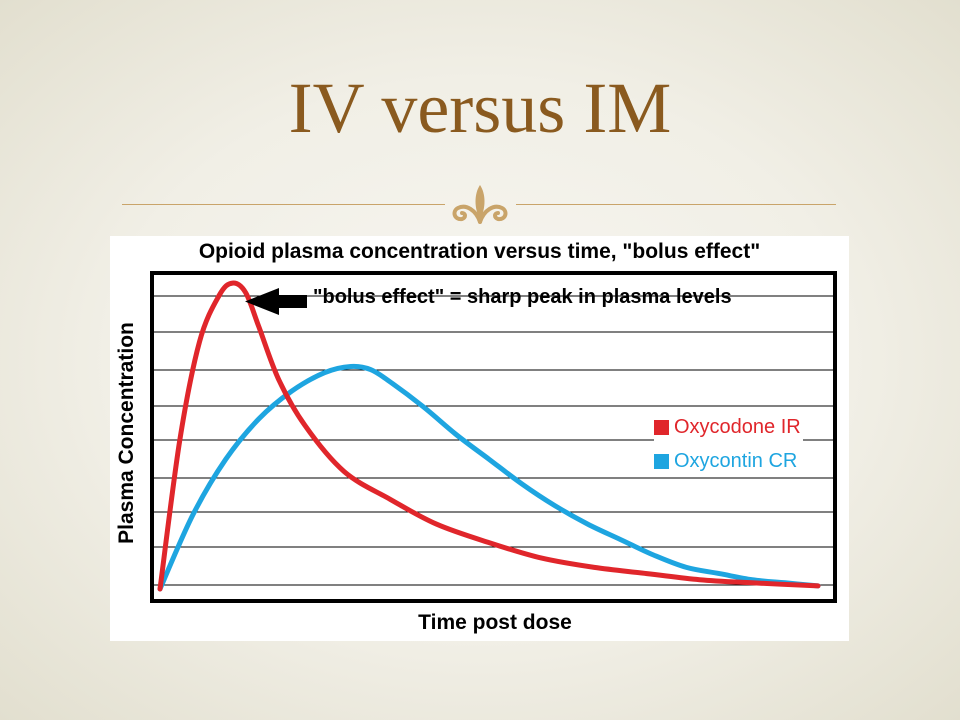  What do you see at coordinates (283, 204) in the screenshot?
I see `title-divider-left` at bounding box center [283, 204].